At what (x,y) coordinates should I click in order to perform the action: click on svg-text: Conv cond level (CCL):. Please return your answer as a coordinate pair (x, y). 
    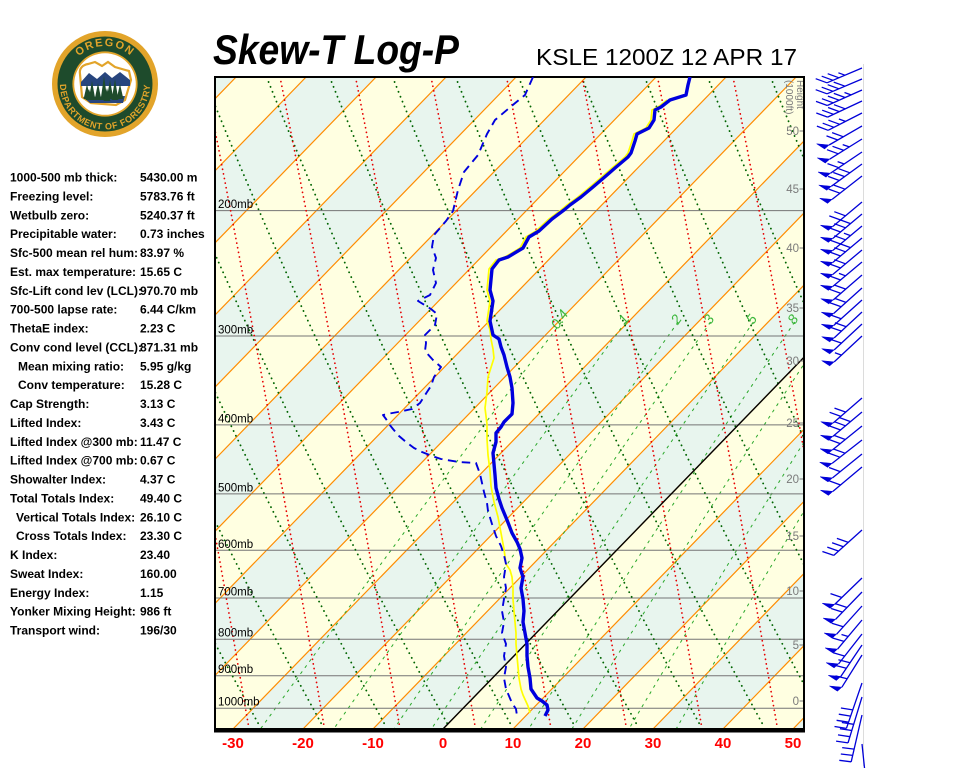
    Looking at the image, I should click on (76, 347).